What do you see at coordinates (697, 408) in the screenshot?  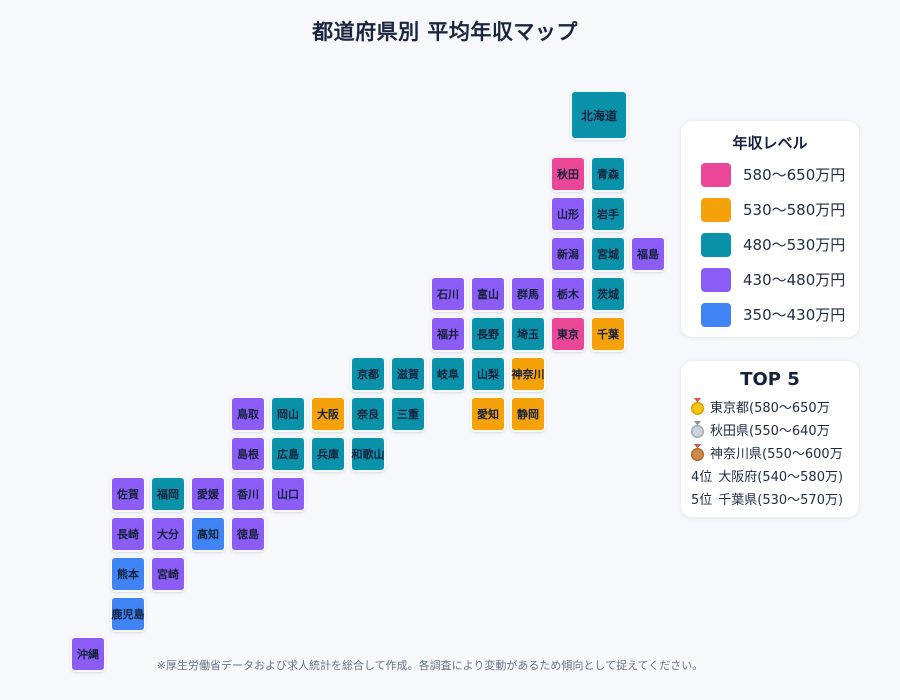 I see `gold-medal-icon` at bounding box center [697, 408].